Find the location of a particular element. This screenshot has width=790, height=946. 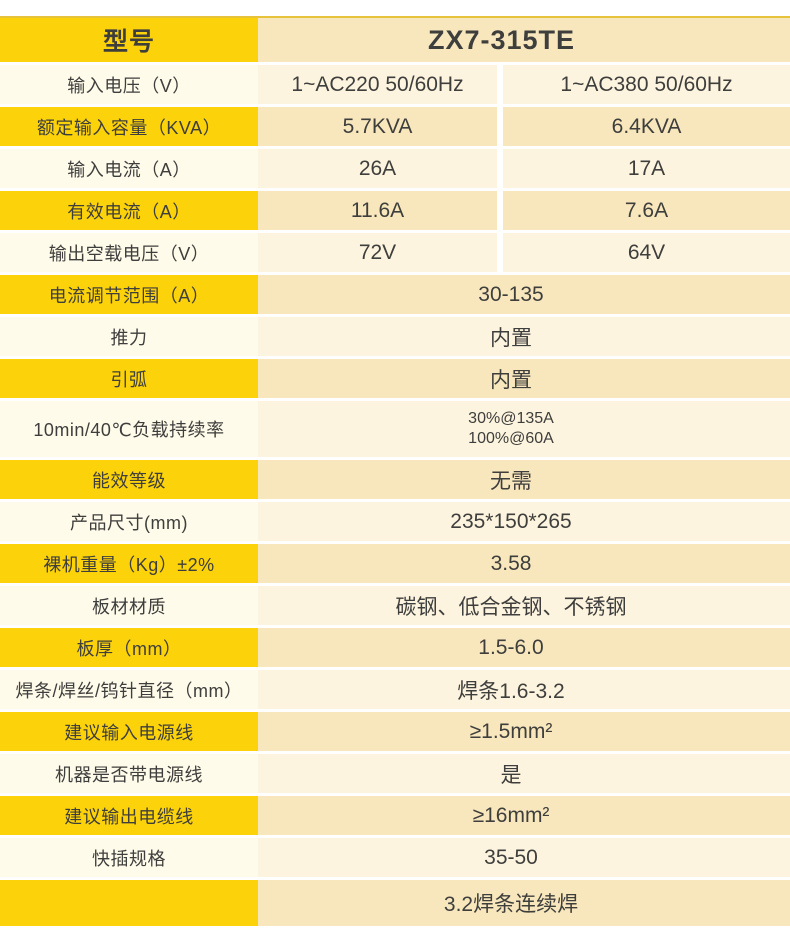

spec-row: 板材材质 碳钢、低合金钢、不锈钢 is located at coordinates (395, 605).